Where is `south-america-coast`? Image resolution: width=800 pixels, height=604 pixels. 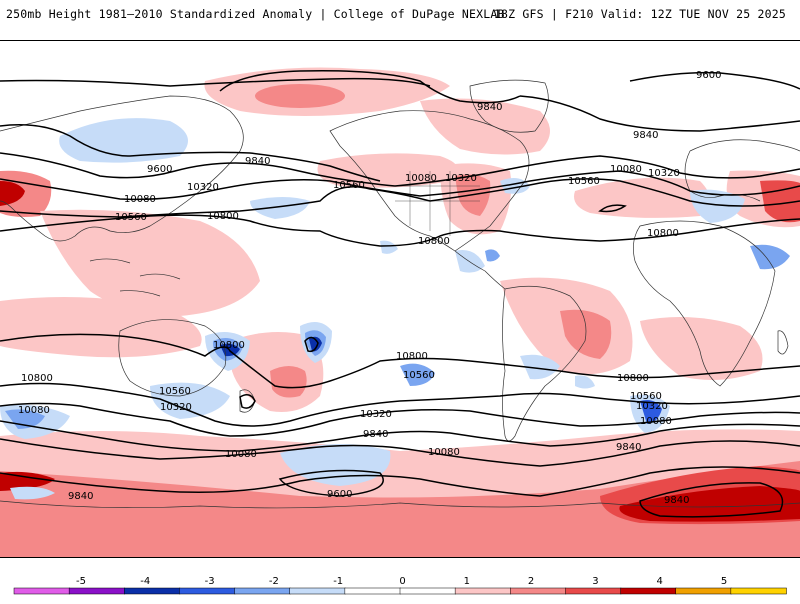 south-america-coast is located at coordinates (544, 363).